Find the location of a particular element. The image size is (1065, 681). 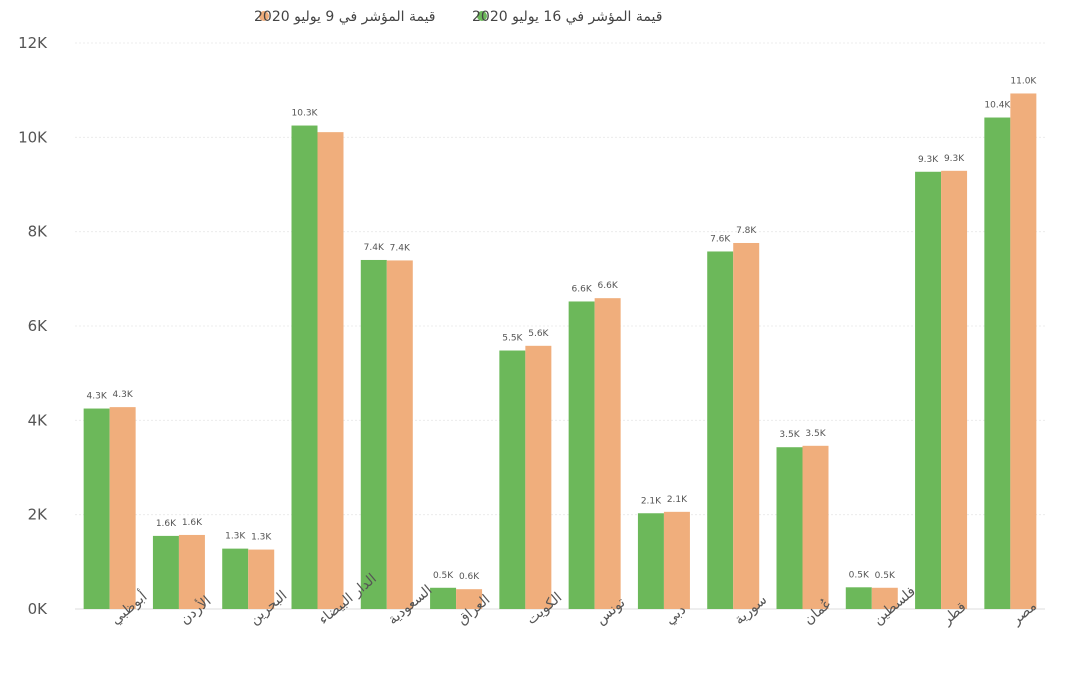

legend-swatch-orange is located at coordinates (264, 16).